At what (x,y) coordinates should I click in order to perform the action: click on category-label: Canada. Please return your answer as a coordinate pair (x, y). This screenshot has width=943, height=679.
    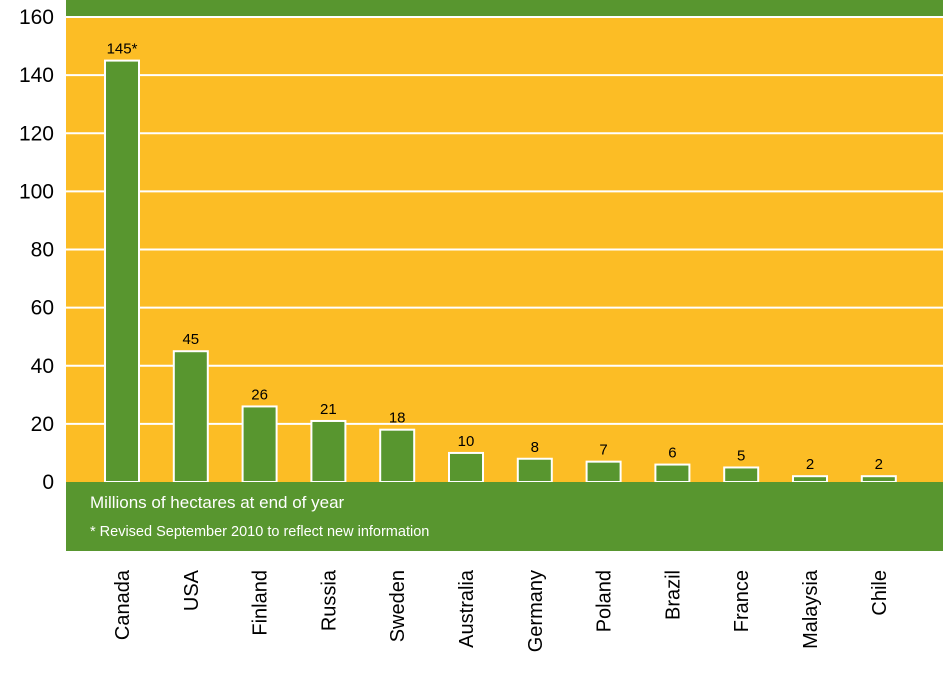
    Looking at the image, I should click on (123, 604).